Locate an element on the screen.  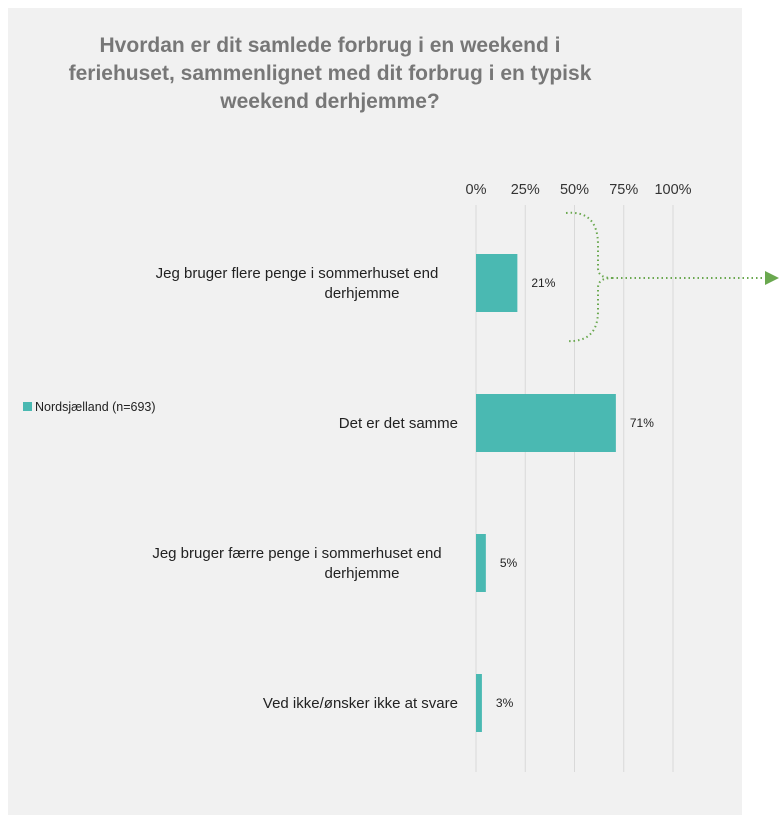
x-tick-label: 100% is located at coordinates (672, 190).